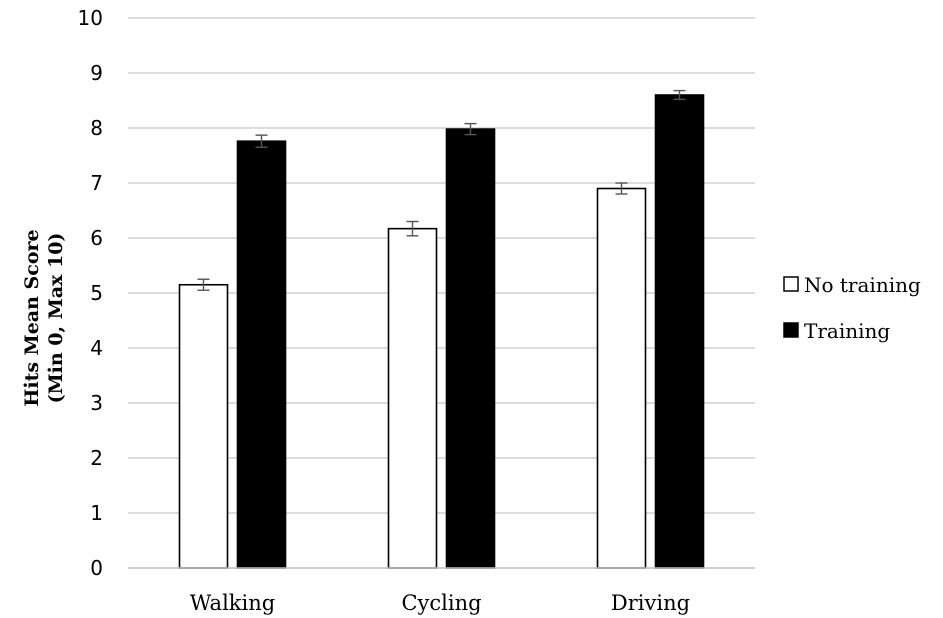 The height and width of the screenshot is (618, 943). Describe the element at coordinates (679, 331) in the screenshot. I see `bar-training-driving` at that location.